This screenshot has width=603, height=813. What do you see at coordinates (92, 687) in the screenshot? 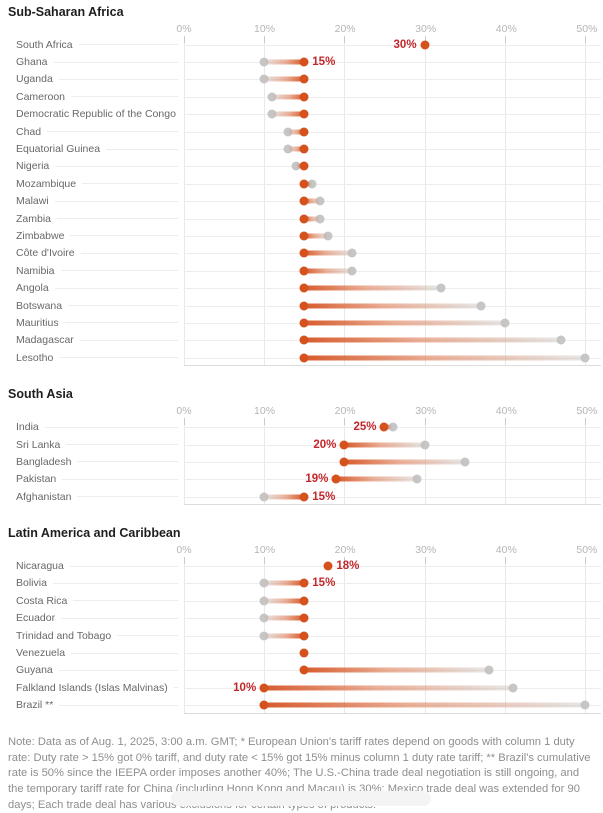
I see `country-label: Falkland Islands (Islas Malvinas)` at bounding box center [92, 687].